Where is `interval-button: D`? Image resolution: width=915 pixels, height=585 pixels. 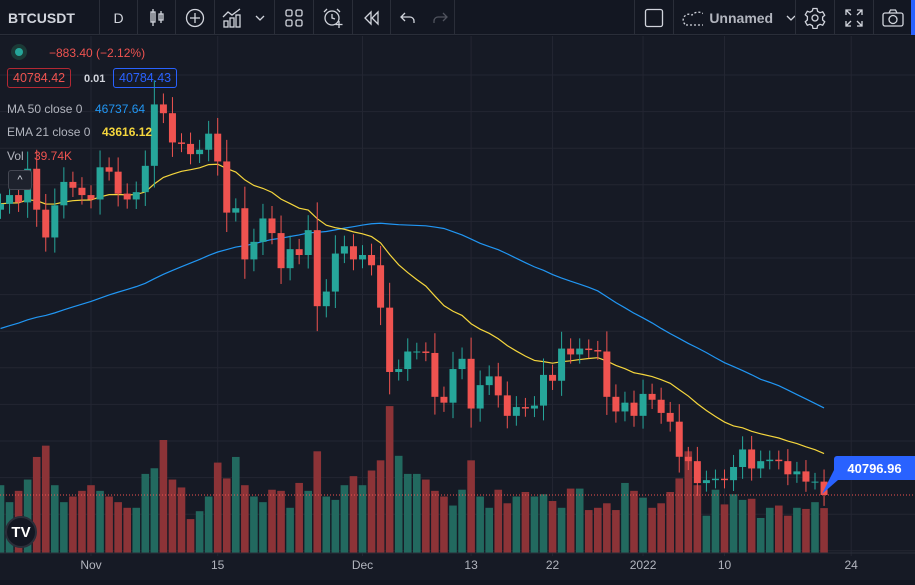
interval-button: D is located at coordinates (119, 17).